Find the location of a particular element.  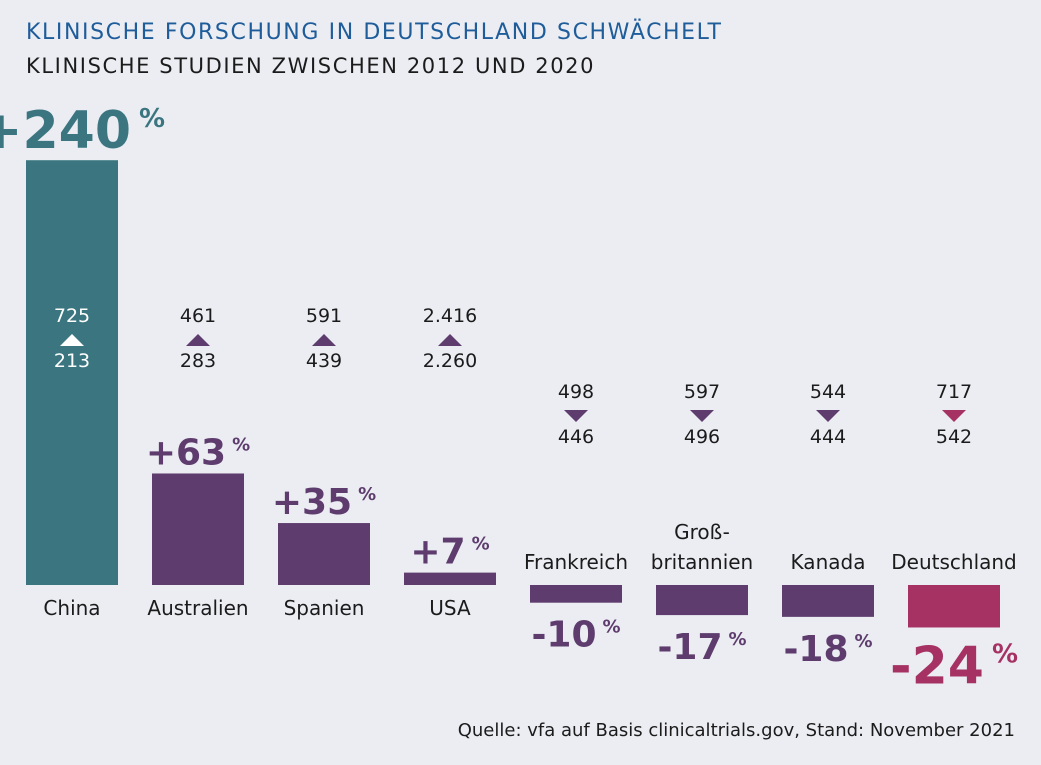

value-label-kanada: -18% is located at coordinates (827, 649).